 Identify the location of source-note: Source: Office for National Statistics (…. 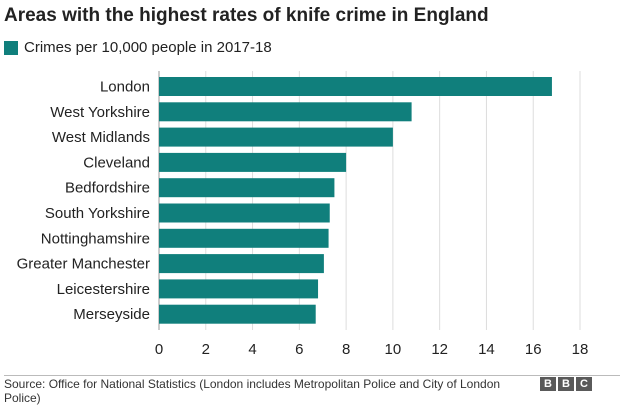
(252, 391).